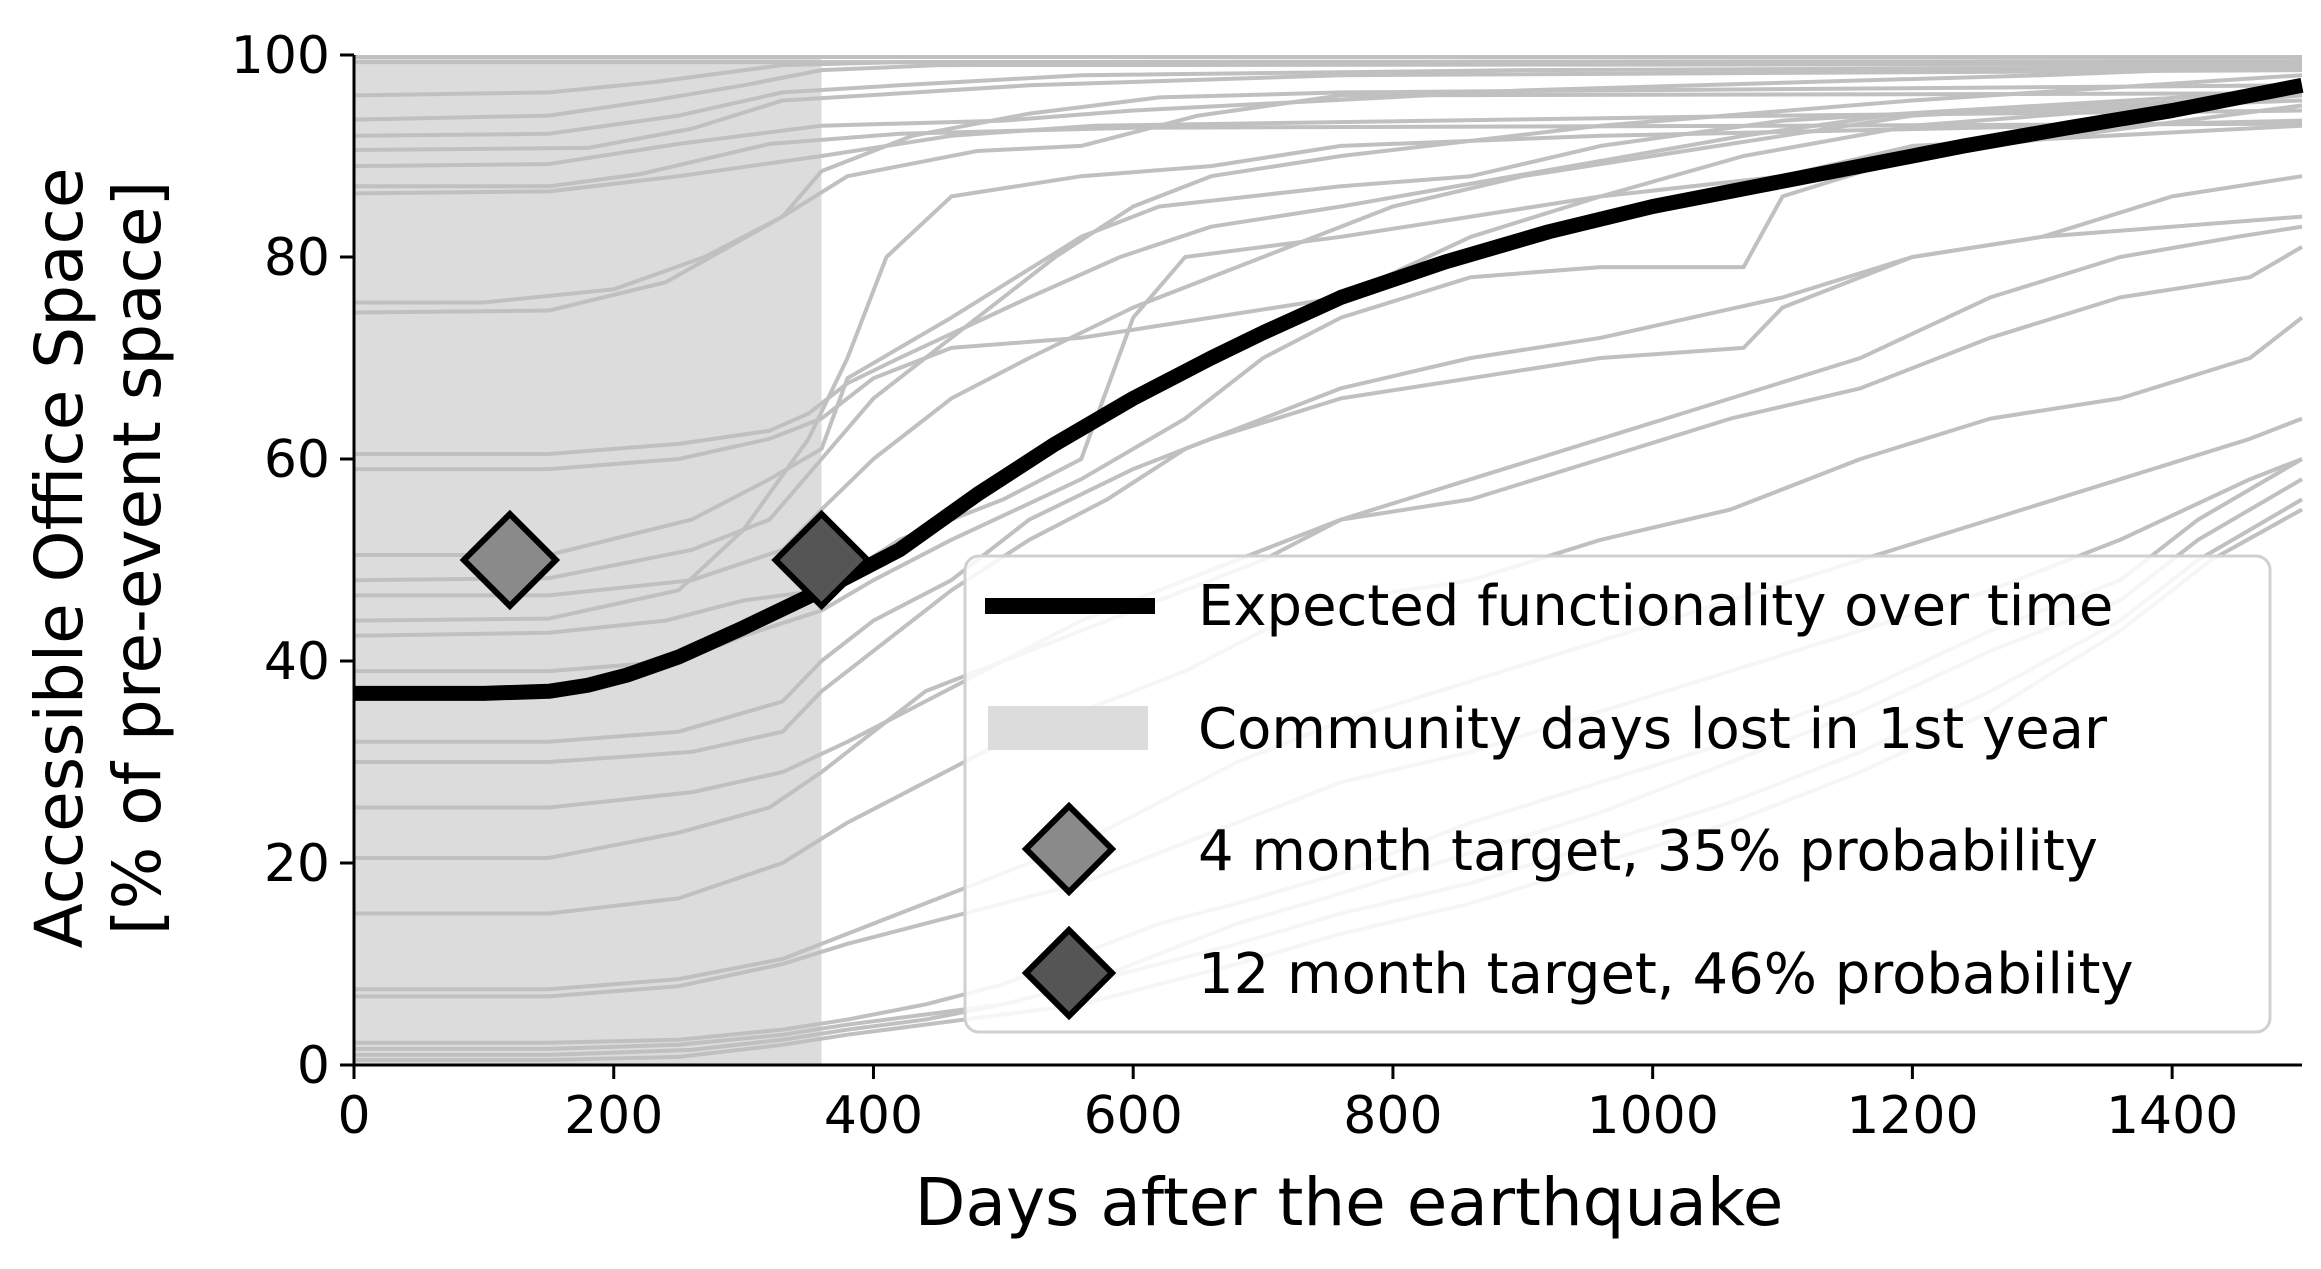 Image resolution: width=2321 pixels, height=1269 pixels. What do you see at coordinates (613, 1116) in the screenshot?
I see `x-tick-label: 200` at bounding box center [613, 1116].